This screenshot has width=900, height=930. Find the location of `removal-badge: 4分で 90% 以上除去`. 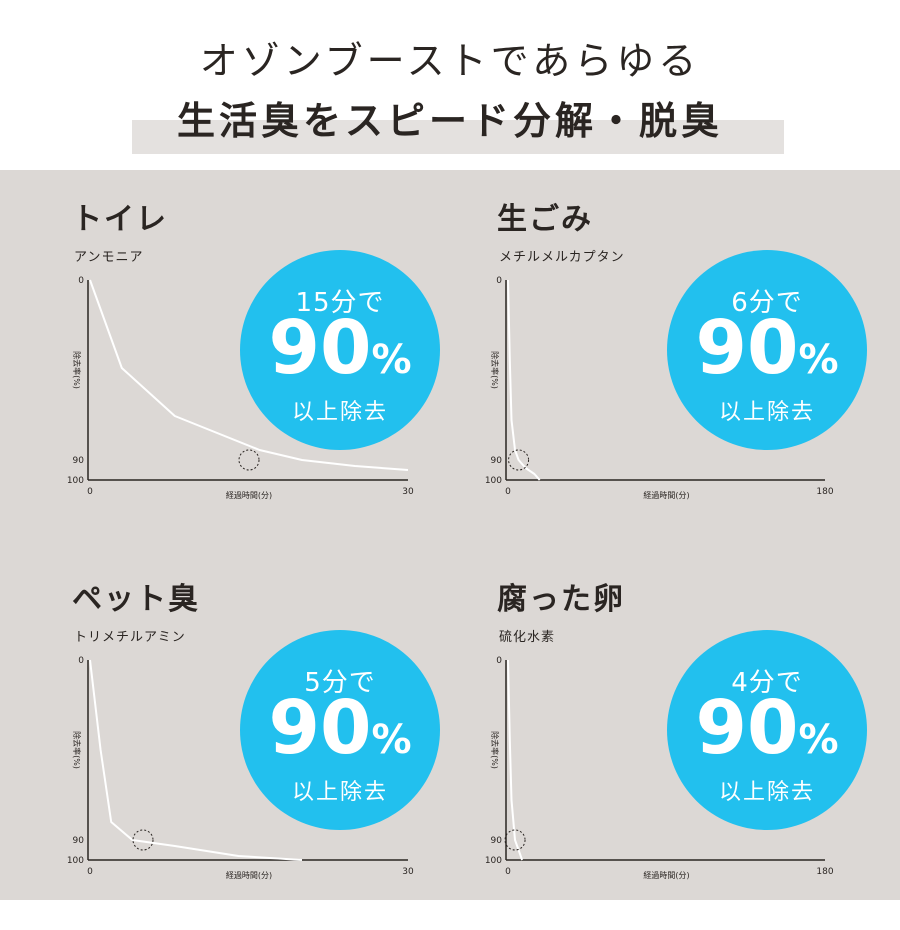

removal-badge: 4分で 90% 以上除去 is located at coordinates (767, 730).